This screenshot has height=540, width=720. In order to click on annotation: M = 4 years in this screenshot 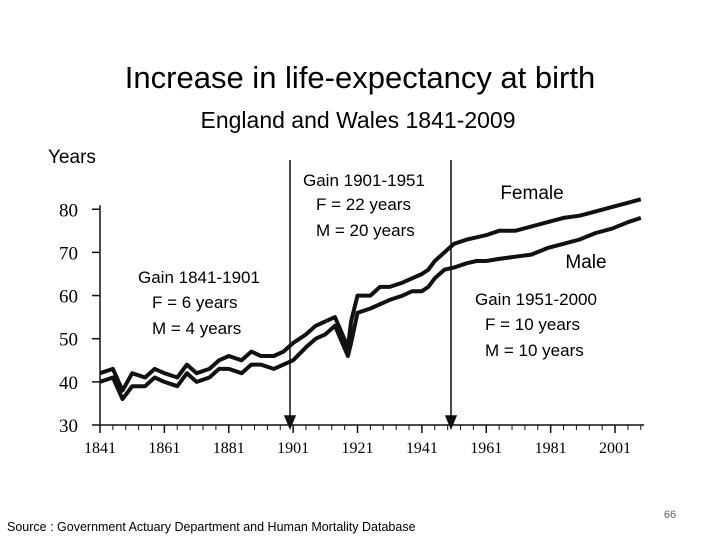, I will do `click(196, 328)`.